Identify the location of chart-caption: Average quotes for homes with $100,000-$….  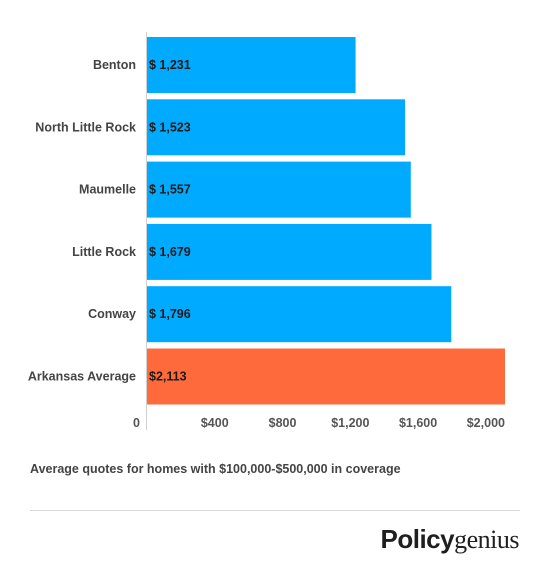
(215, 469).